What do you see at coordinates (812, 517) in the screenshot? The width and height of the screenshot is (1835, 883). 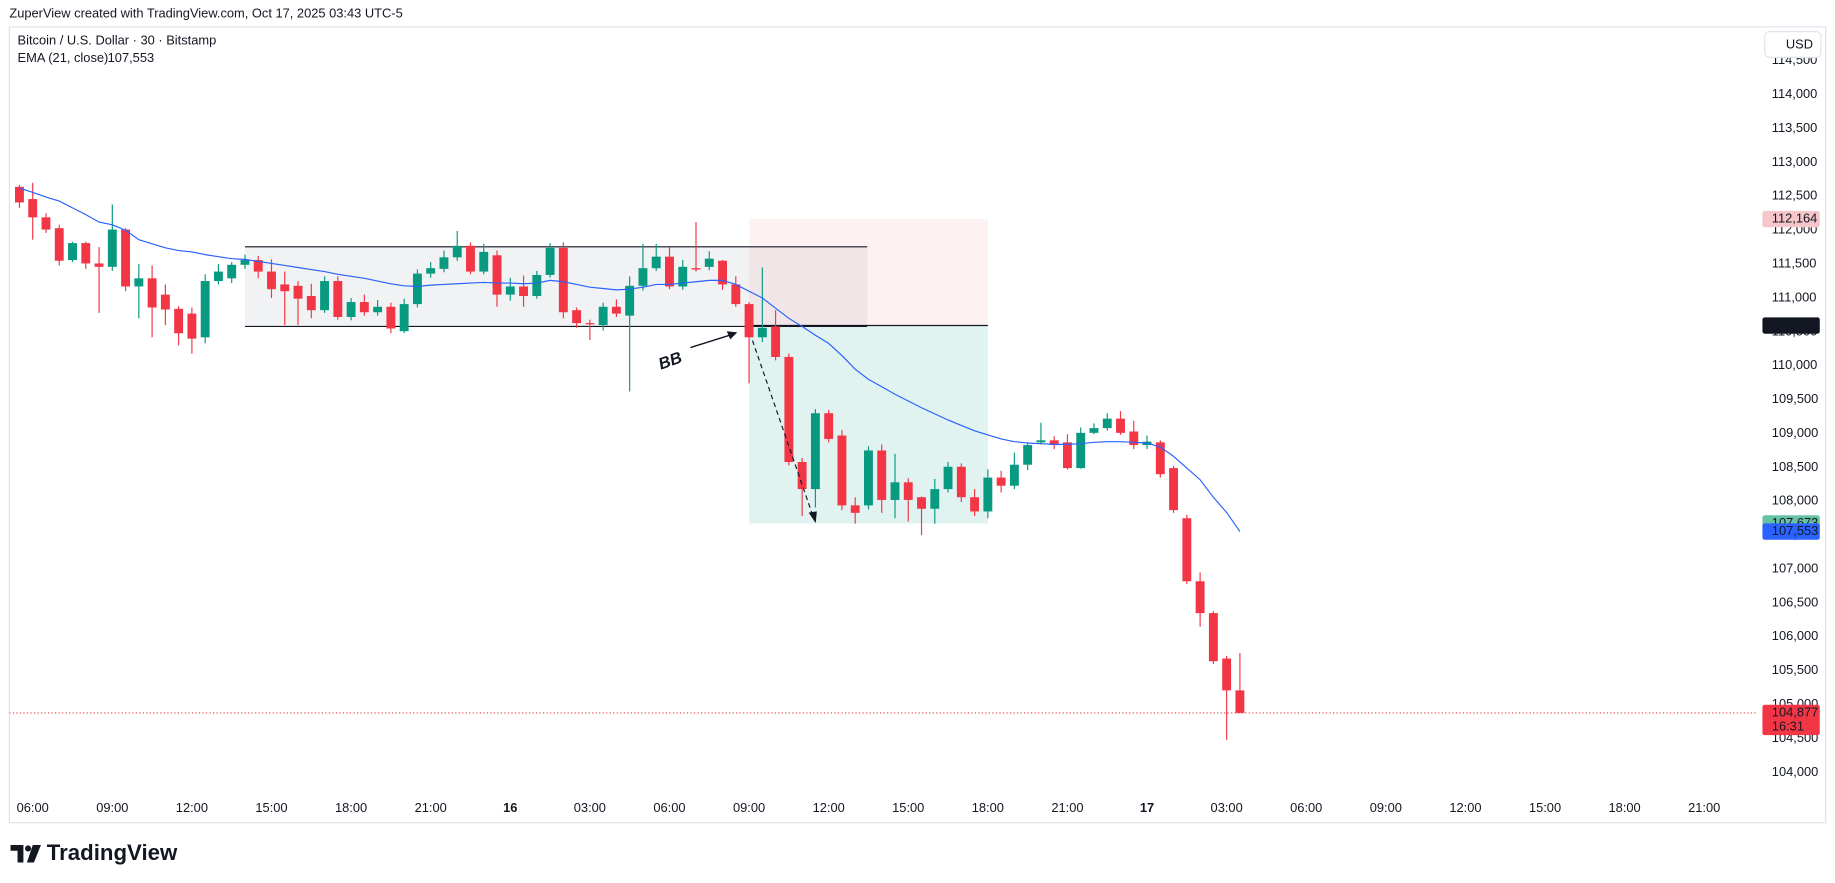 I see `arrow-head` at bounding box center [812, 517].